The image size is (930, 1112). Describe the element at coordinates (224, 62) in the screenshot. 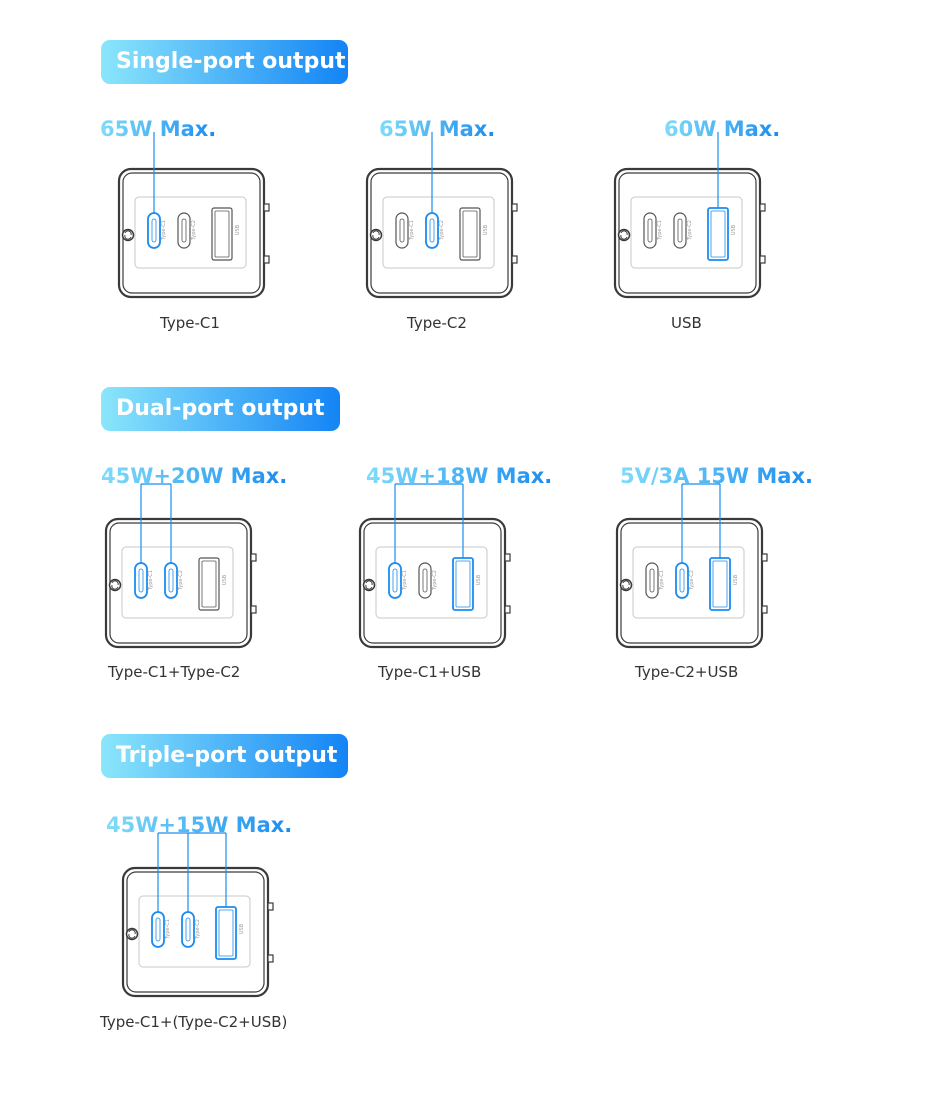

I see `section-heading-single: Single-port output` at that location.